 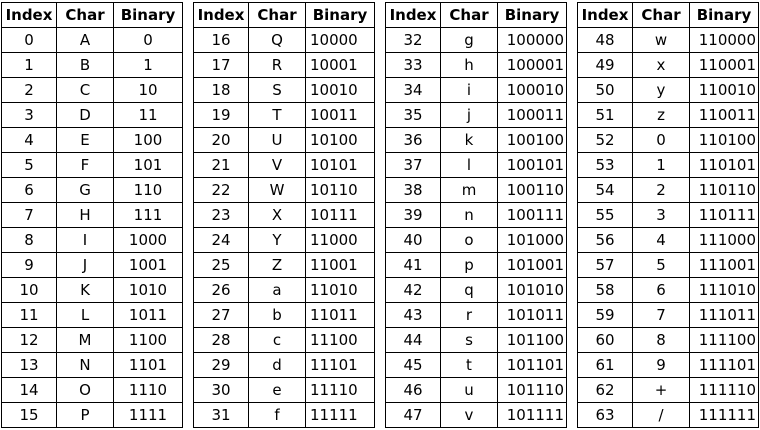 I want to click on index-cell: 21, so click(x=221, y=165).